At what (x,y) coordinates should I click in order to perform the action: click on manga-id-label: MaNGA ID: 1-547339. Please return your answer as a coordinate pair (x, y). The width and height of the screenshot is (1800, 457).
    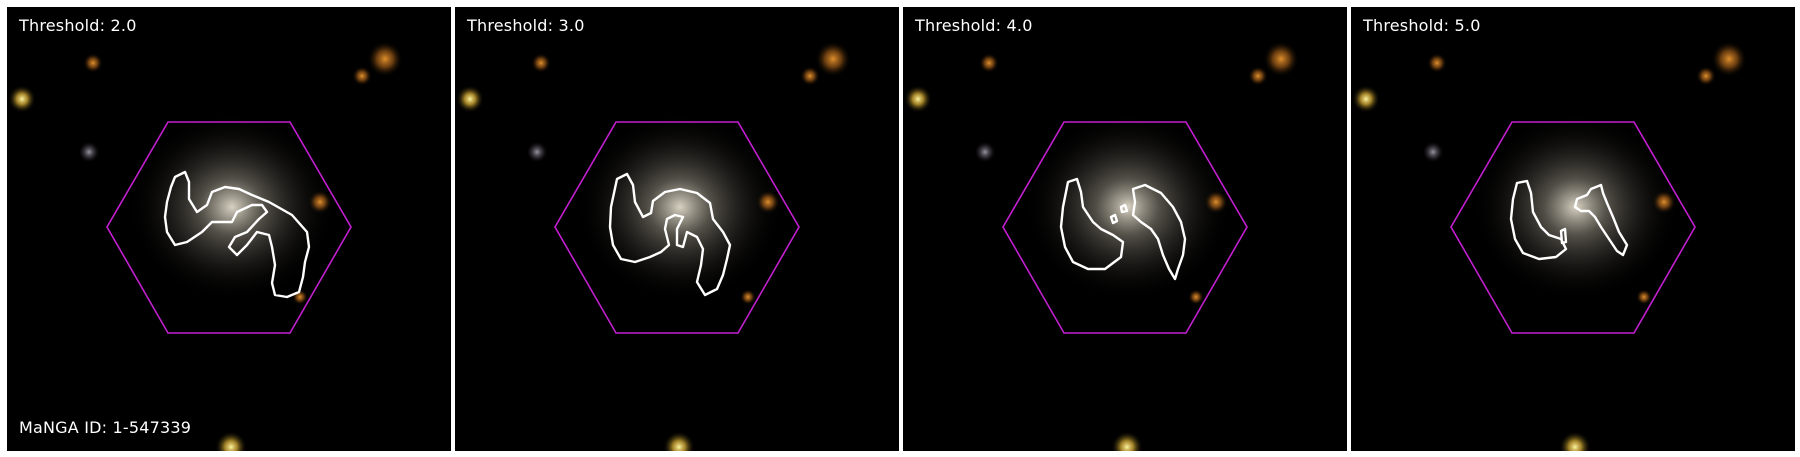
    Looking at the image, I should click on (105, 427).